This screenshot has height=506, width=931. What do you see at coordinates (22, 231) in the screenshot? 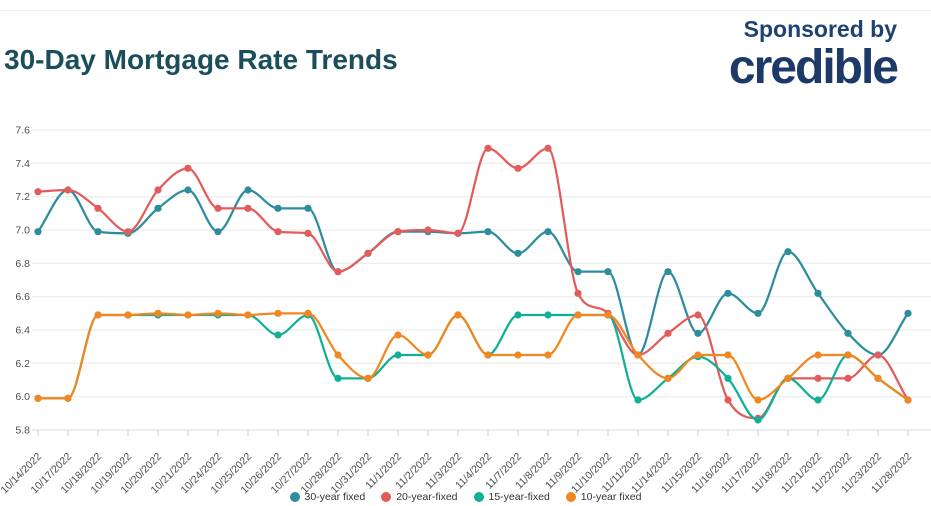
I see `y-axis-label: 7.0` at bounding box center [22, 231].